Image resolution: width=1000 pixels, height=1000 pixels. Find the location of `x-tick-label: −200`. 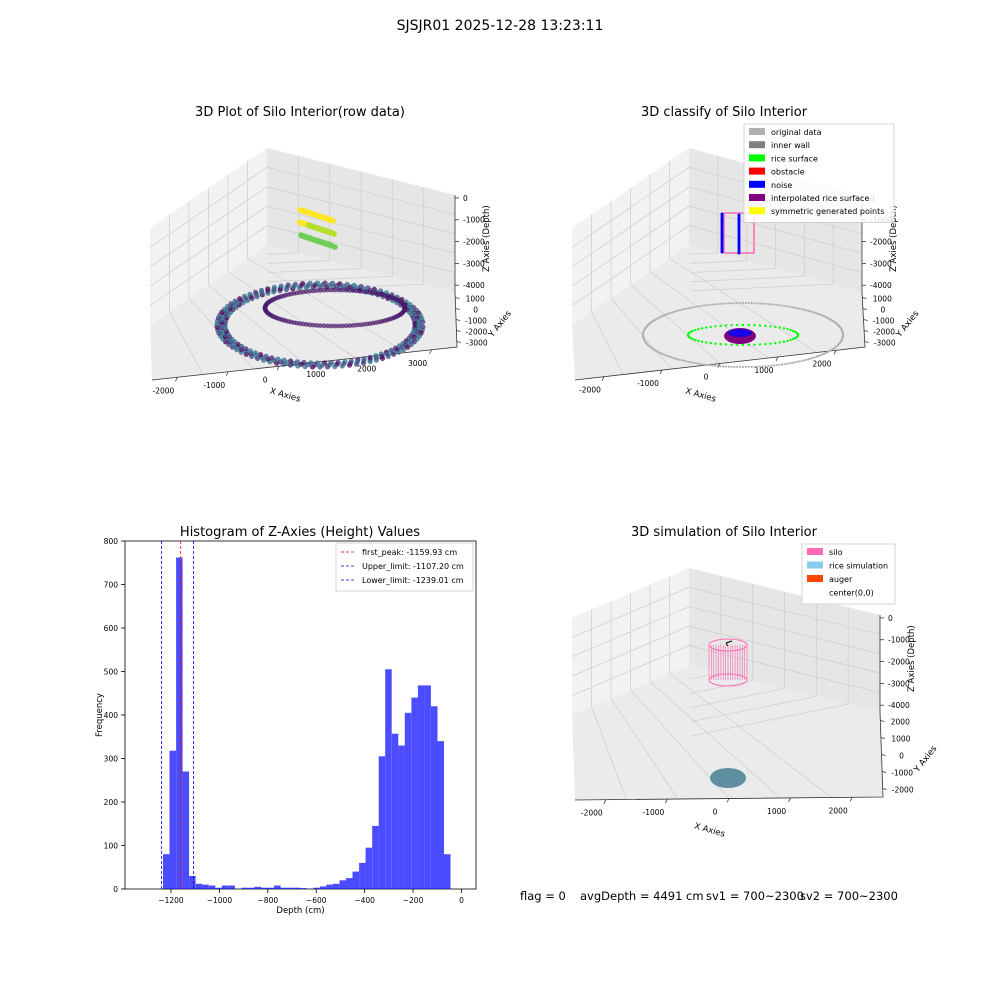

x-tick-label: −200 is located at coordinates (413, 900).